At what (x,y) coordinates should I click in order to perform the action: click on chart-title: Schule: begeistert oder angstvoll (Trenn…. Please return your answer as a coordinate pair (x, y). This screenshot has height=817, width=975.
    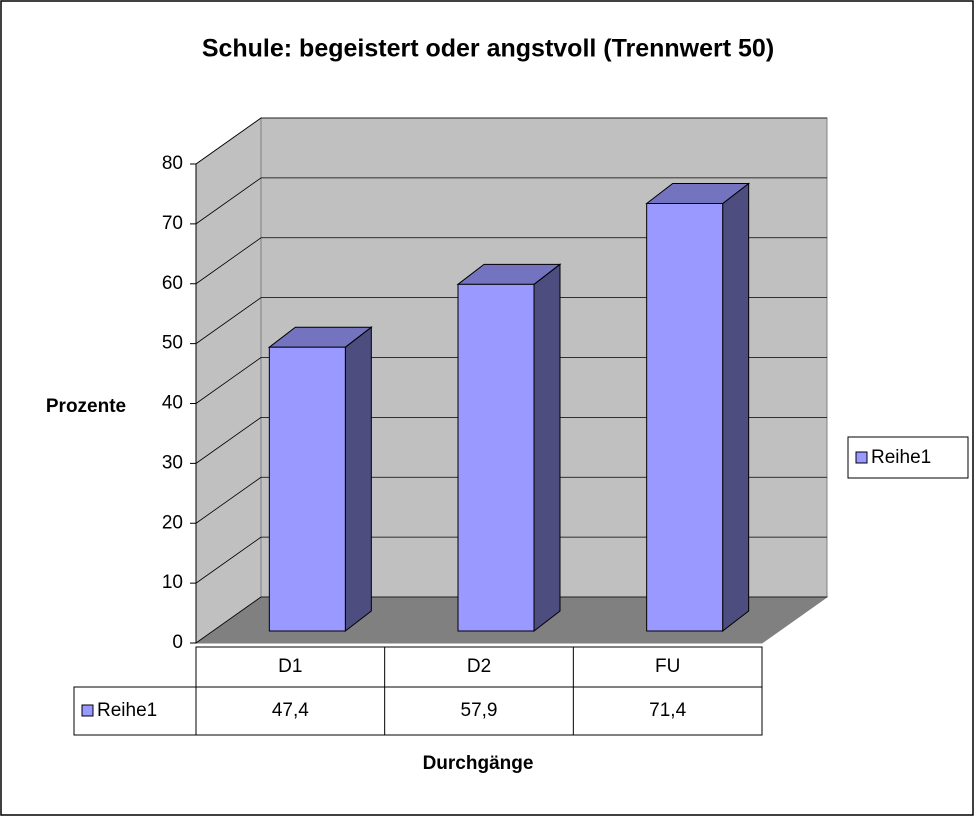
    Looking at the image, I should click on (488, 49).